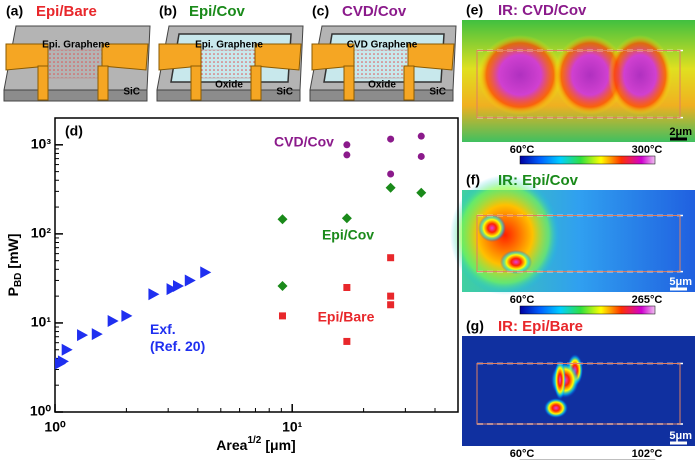 This screenshot has height=460, width=697. Describe the element at coordinates (475, 326) in the screenshot. I see `panel-label: (g)` at that location.